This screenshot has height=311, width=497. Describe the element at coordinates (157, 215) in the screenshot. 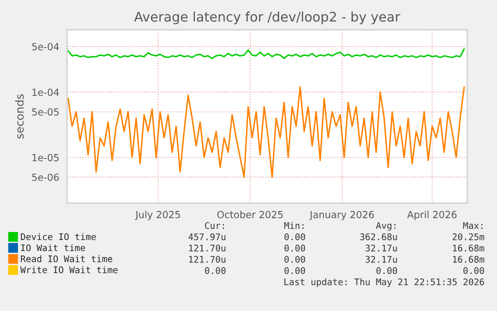

I see `x-tick-label: July 2025` at that location.